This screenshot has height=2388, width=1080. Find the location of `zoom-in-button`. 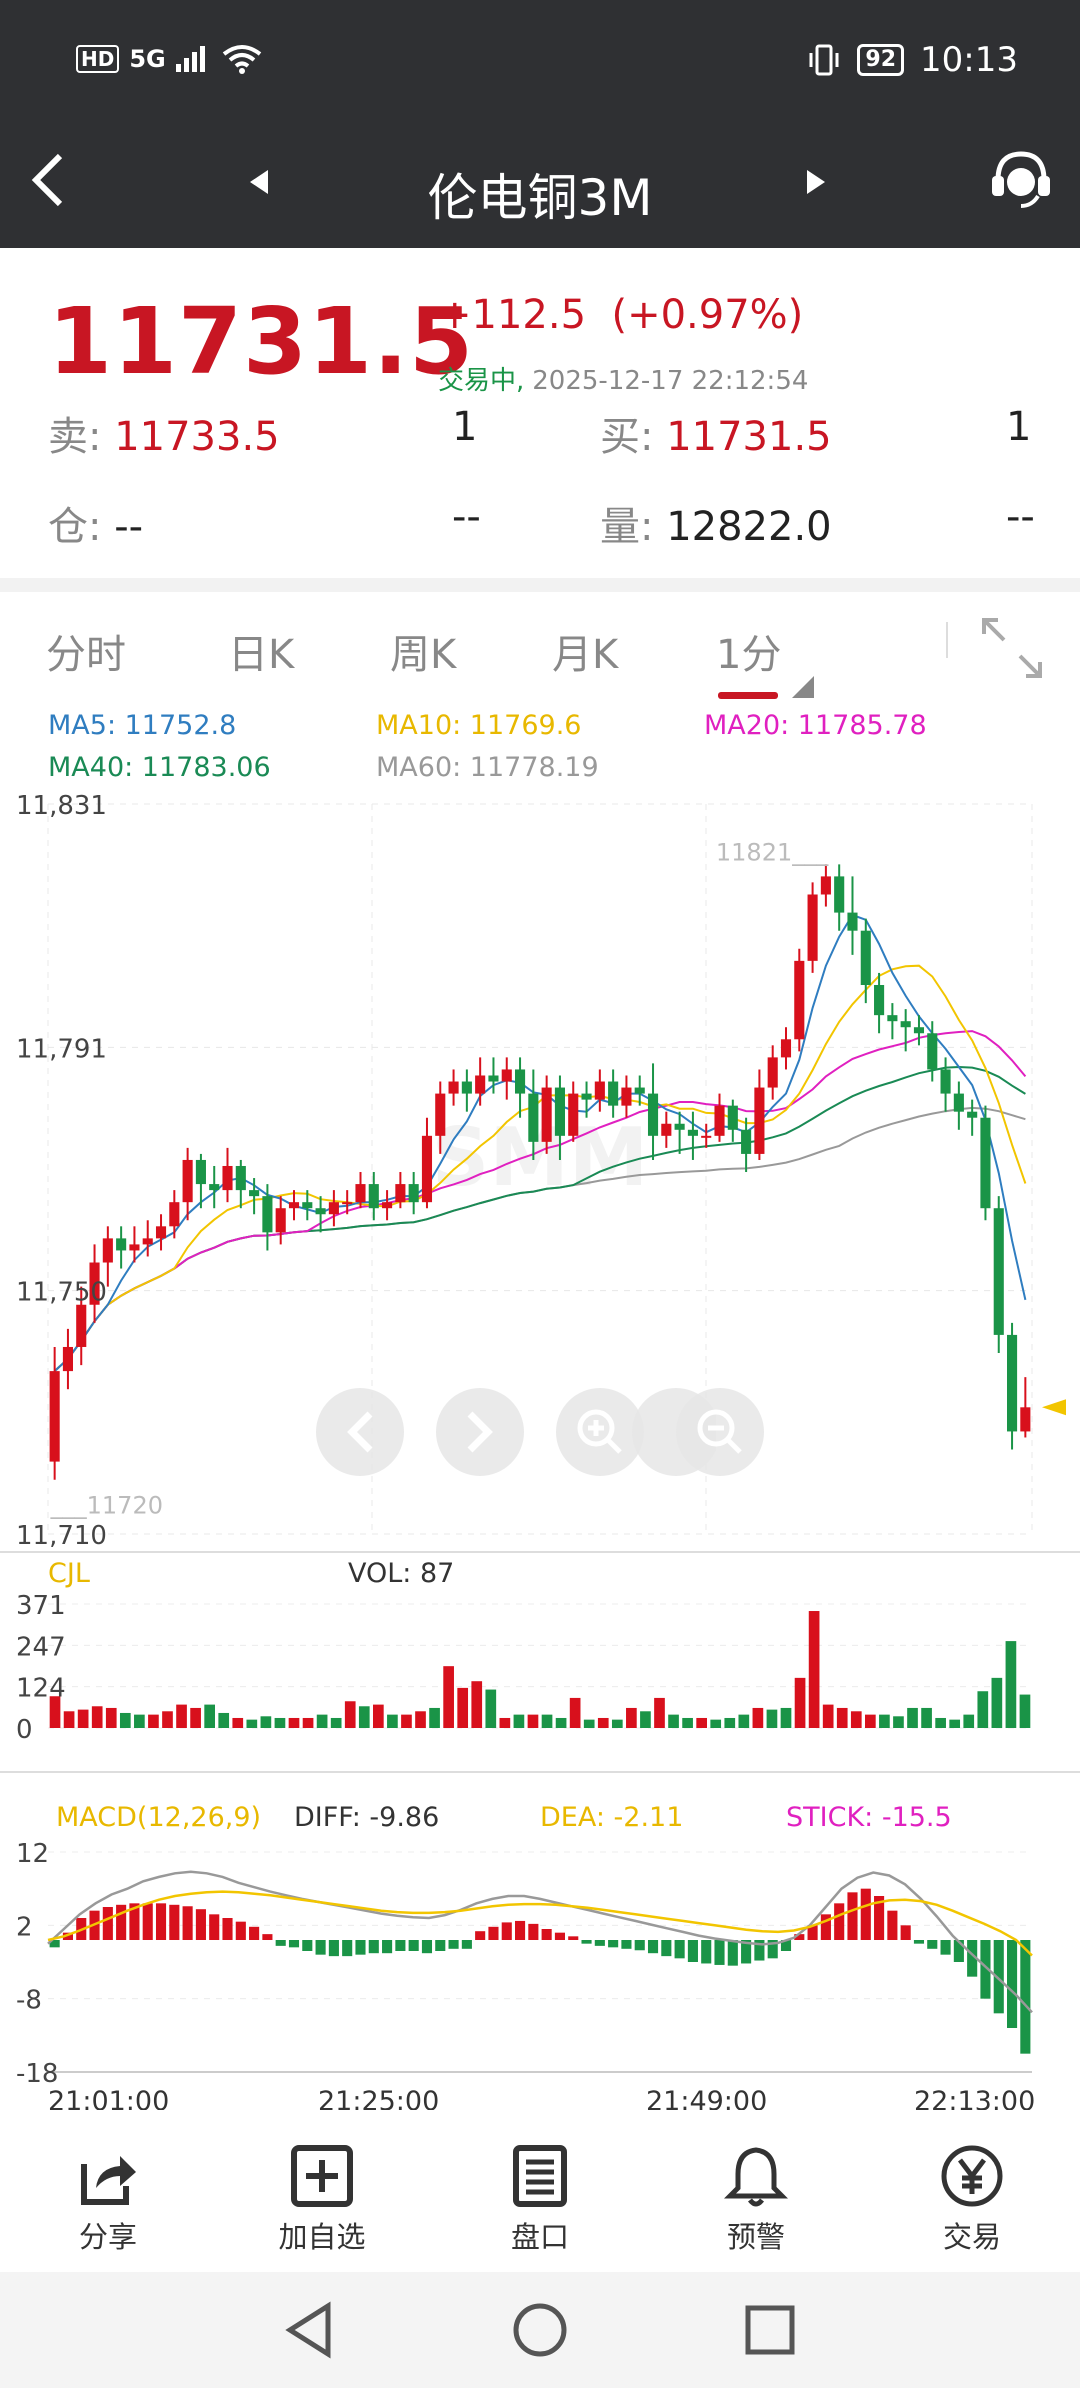

zoom-in-button is located at coordinates (600, 1432).